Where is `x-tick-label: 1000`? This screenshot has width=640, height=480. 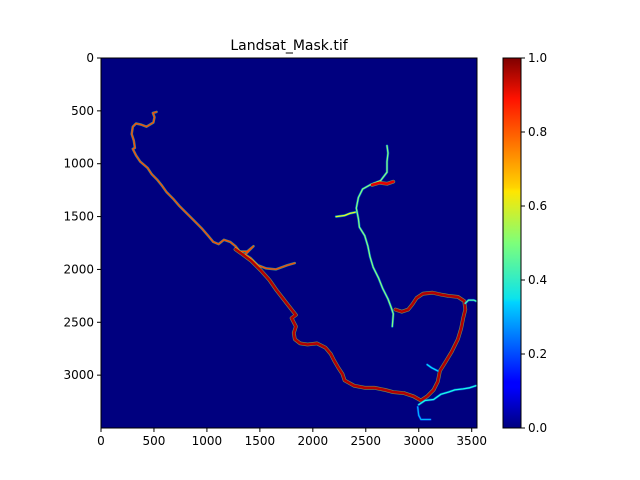 x-tick-label: 1000 is located at coordinates (207, 441).